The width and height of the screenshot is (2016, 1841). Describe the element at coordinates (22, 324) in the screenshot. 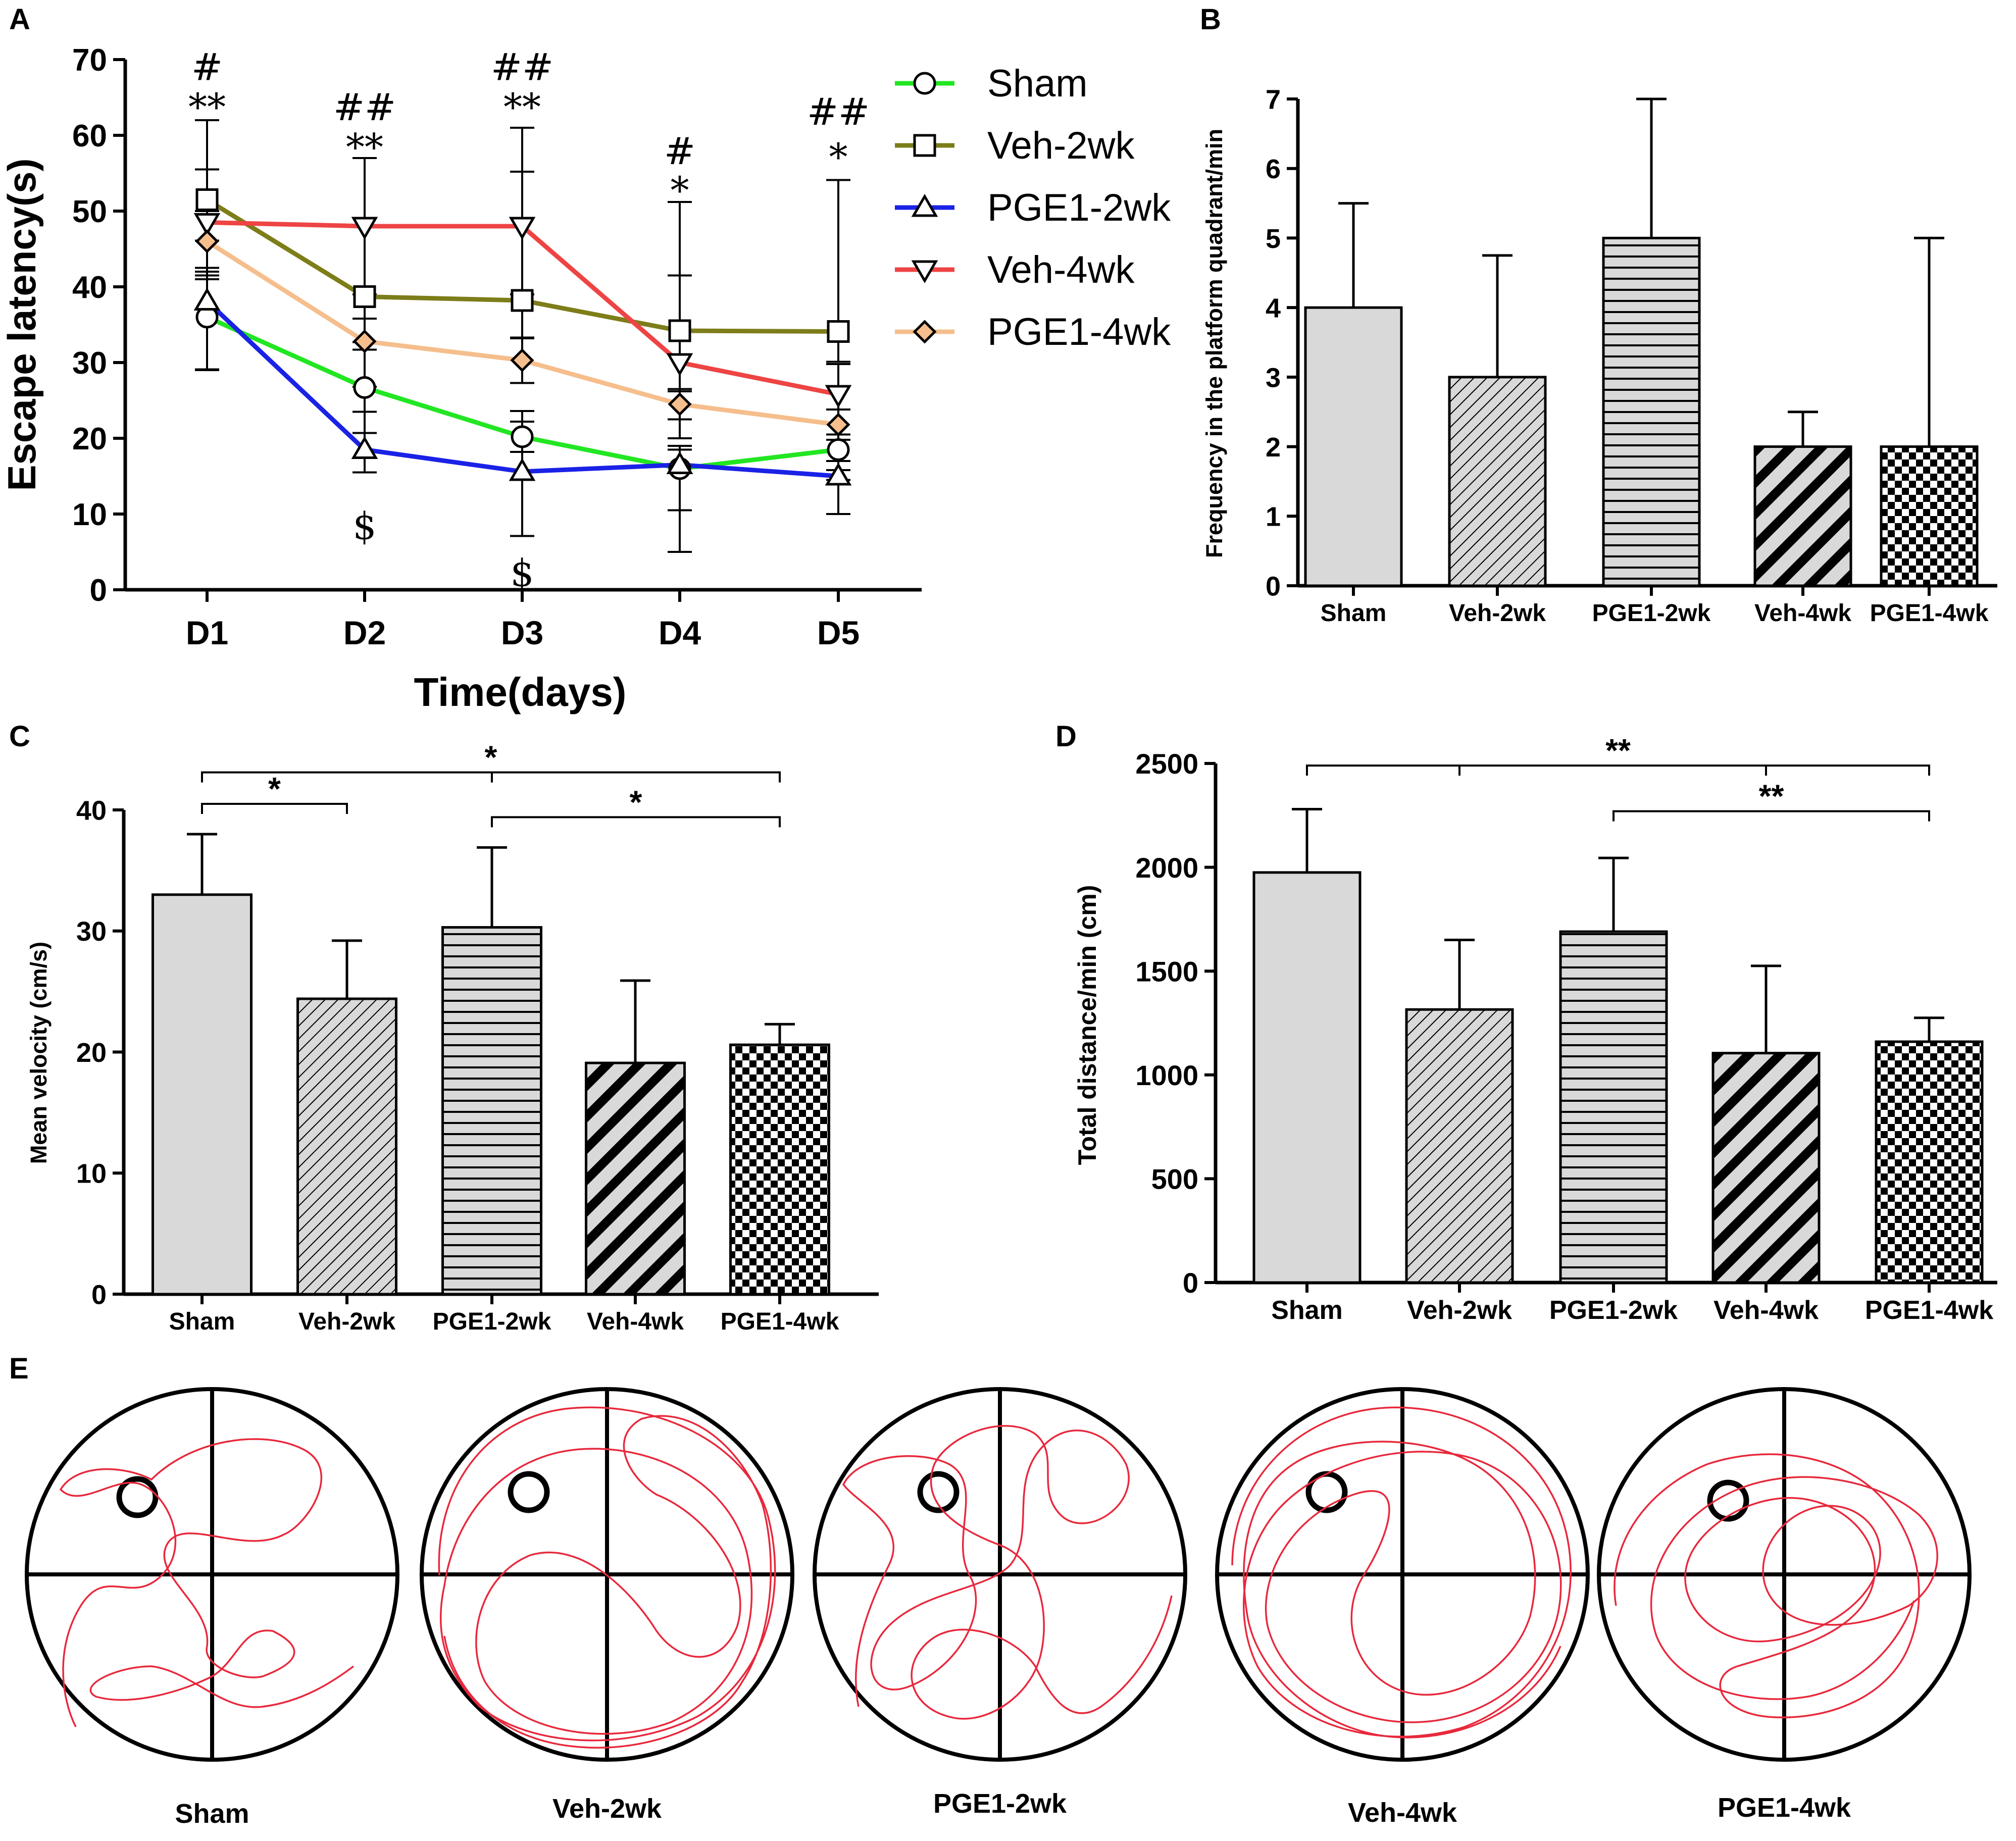

I see `y-axis-title: Escape latency(s)` at that location.